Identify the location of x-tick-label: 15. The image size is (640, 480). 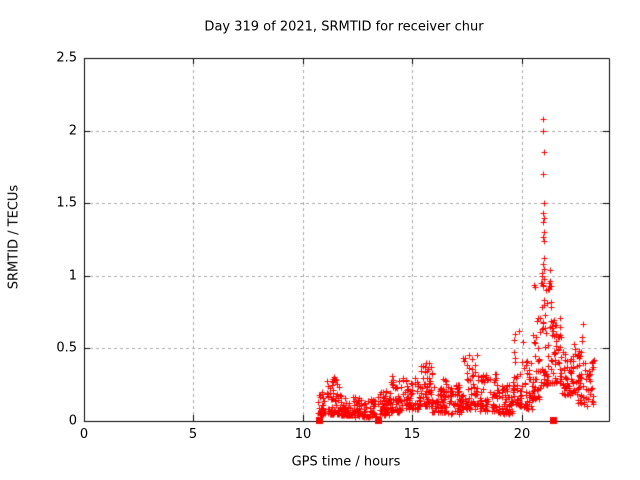
(412, 434).